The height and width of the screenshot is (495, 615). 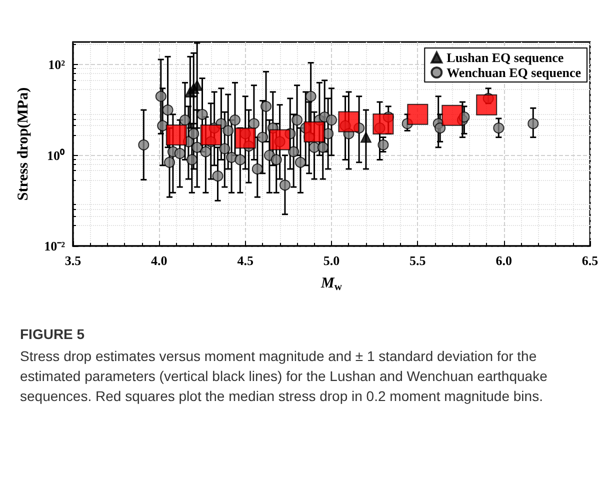 What do you see at coordinates (73, 260) in the screenshot?
I see `x-tick-label: 3.5` at bounding box center [73, 260].